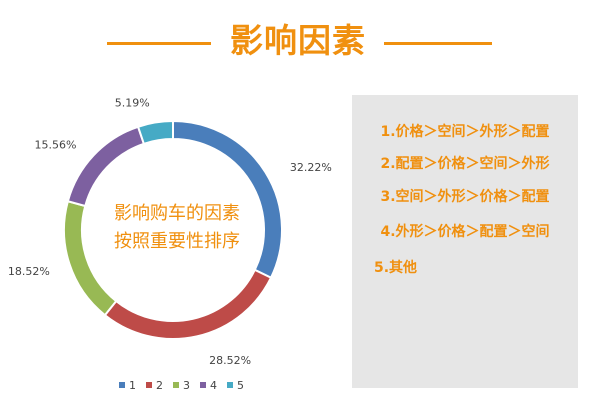 The width and height of the screenshot is (600, 402). I want to click on panel-item-2: 2.配置＞价格＞空间＞外形, so click(465, 164).